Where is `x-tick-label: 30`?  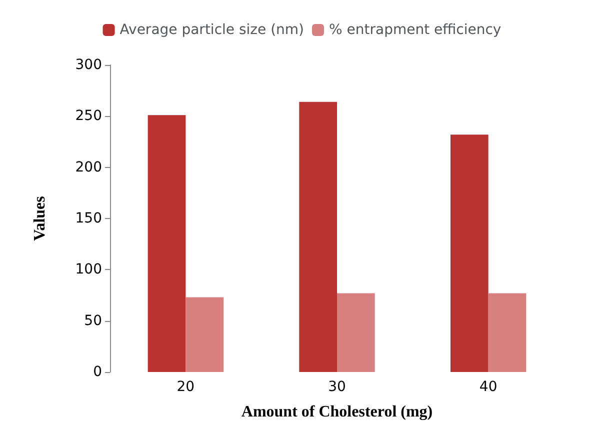 x-tick-label: 30 is located at coordinates (337, 387).